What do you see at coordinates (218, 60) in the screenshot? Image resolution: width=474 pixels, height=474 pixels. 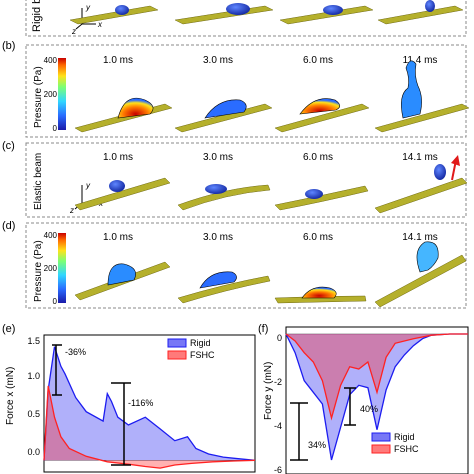 I see `panel-b-time-2: 3.0 ms` at bounding box center [218, 60].